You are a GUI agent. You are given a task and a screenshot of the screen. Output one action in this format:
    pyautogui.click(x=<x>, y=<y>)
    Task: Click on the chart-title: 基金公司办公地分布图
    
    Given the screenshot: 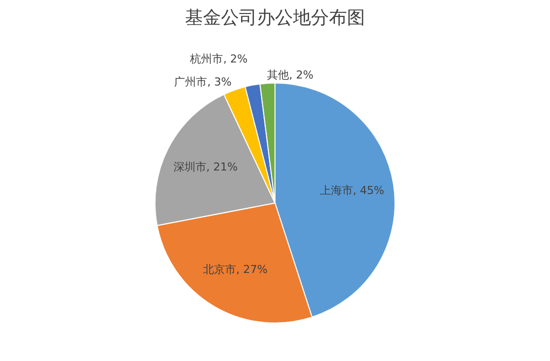 What is the action you would take?
    pyautogui.click(x=275, y=18)
    